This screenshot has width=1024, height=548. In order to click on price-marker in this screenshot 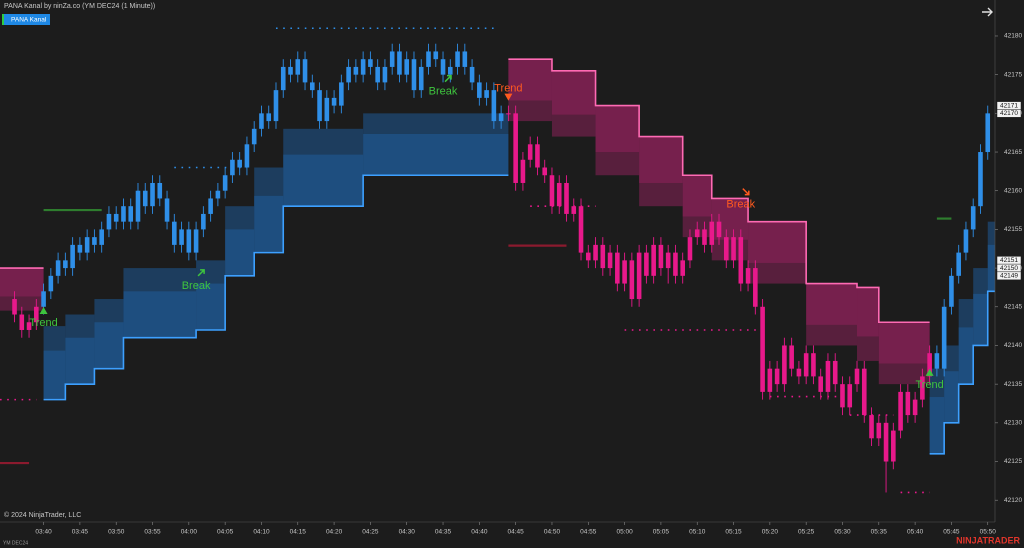, I will do `click(1009, 113)`.